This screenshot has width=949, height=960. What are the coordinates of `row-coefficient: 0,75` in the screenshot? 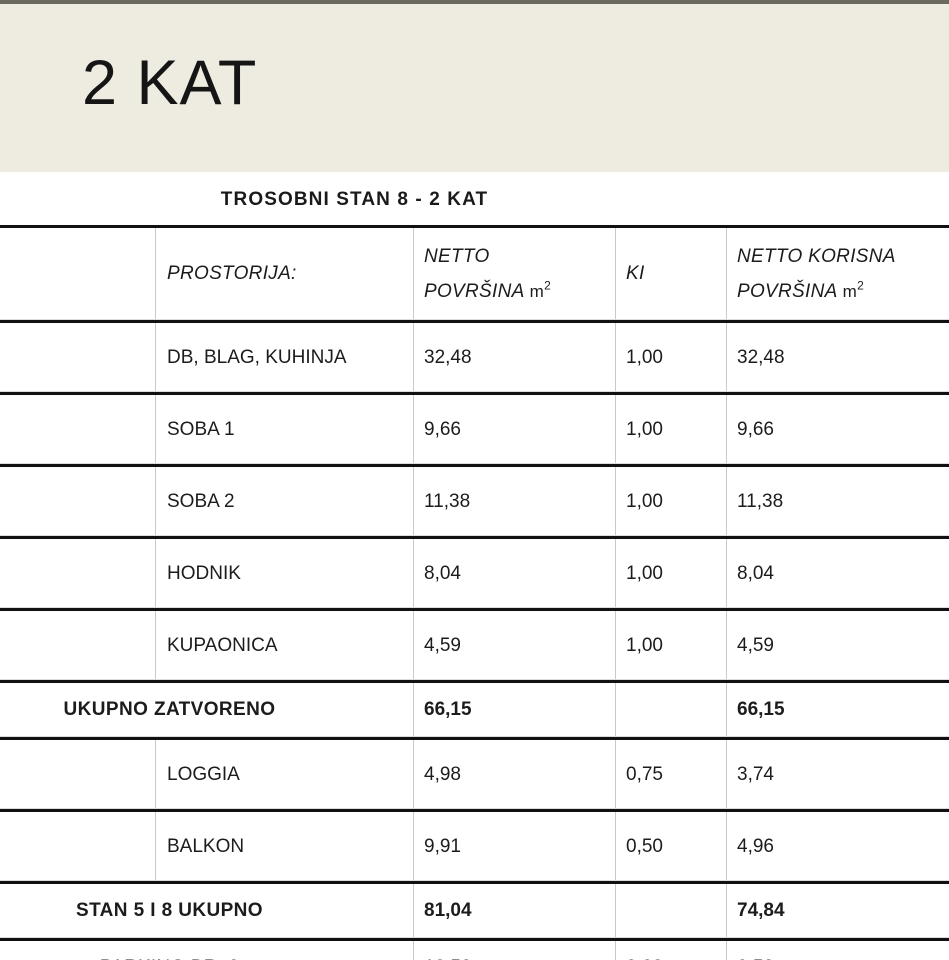 It's located at (670, 774).